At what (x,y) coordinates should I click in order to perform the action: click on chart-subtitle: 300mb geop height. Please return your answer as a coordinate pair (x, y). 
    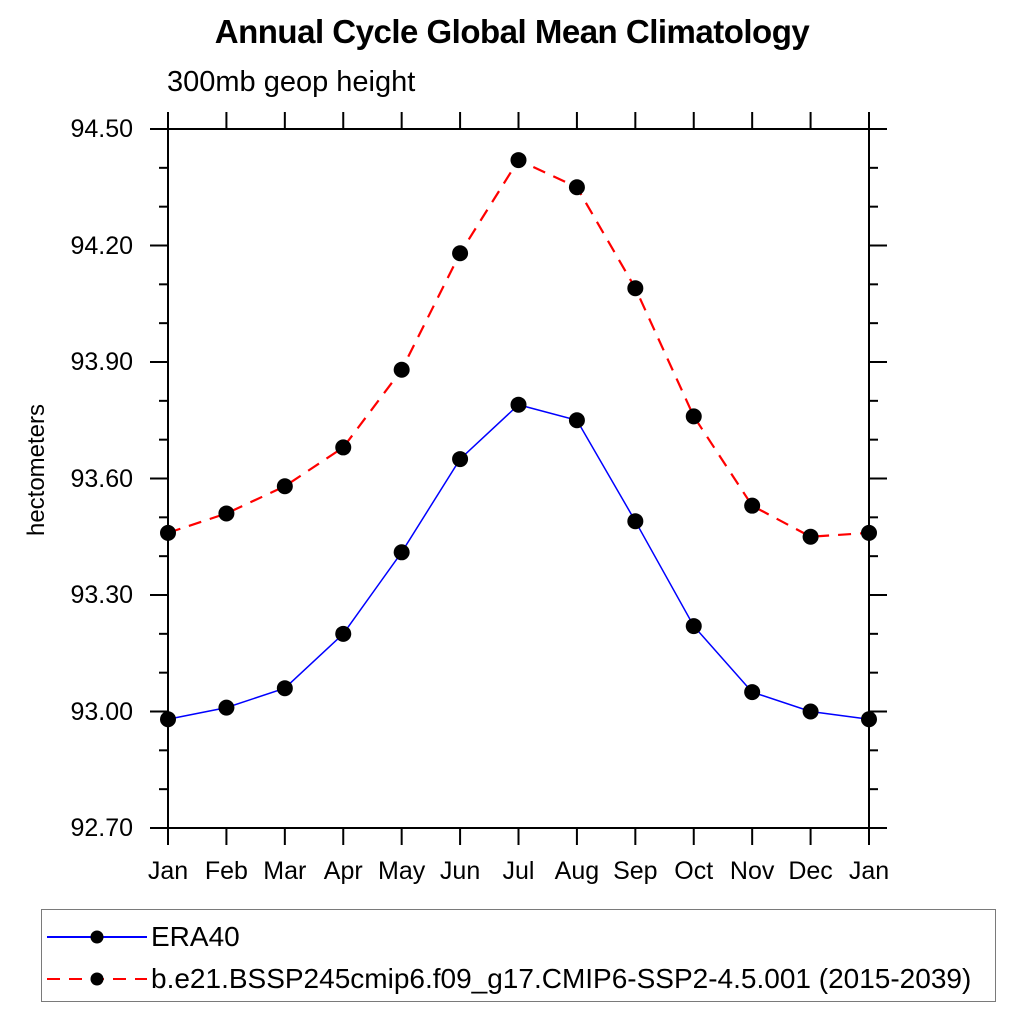
    Looking at the image, I should click on (291, 82).